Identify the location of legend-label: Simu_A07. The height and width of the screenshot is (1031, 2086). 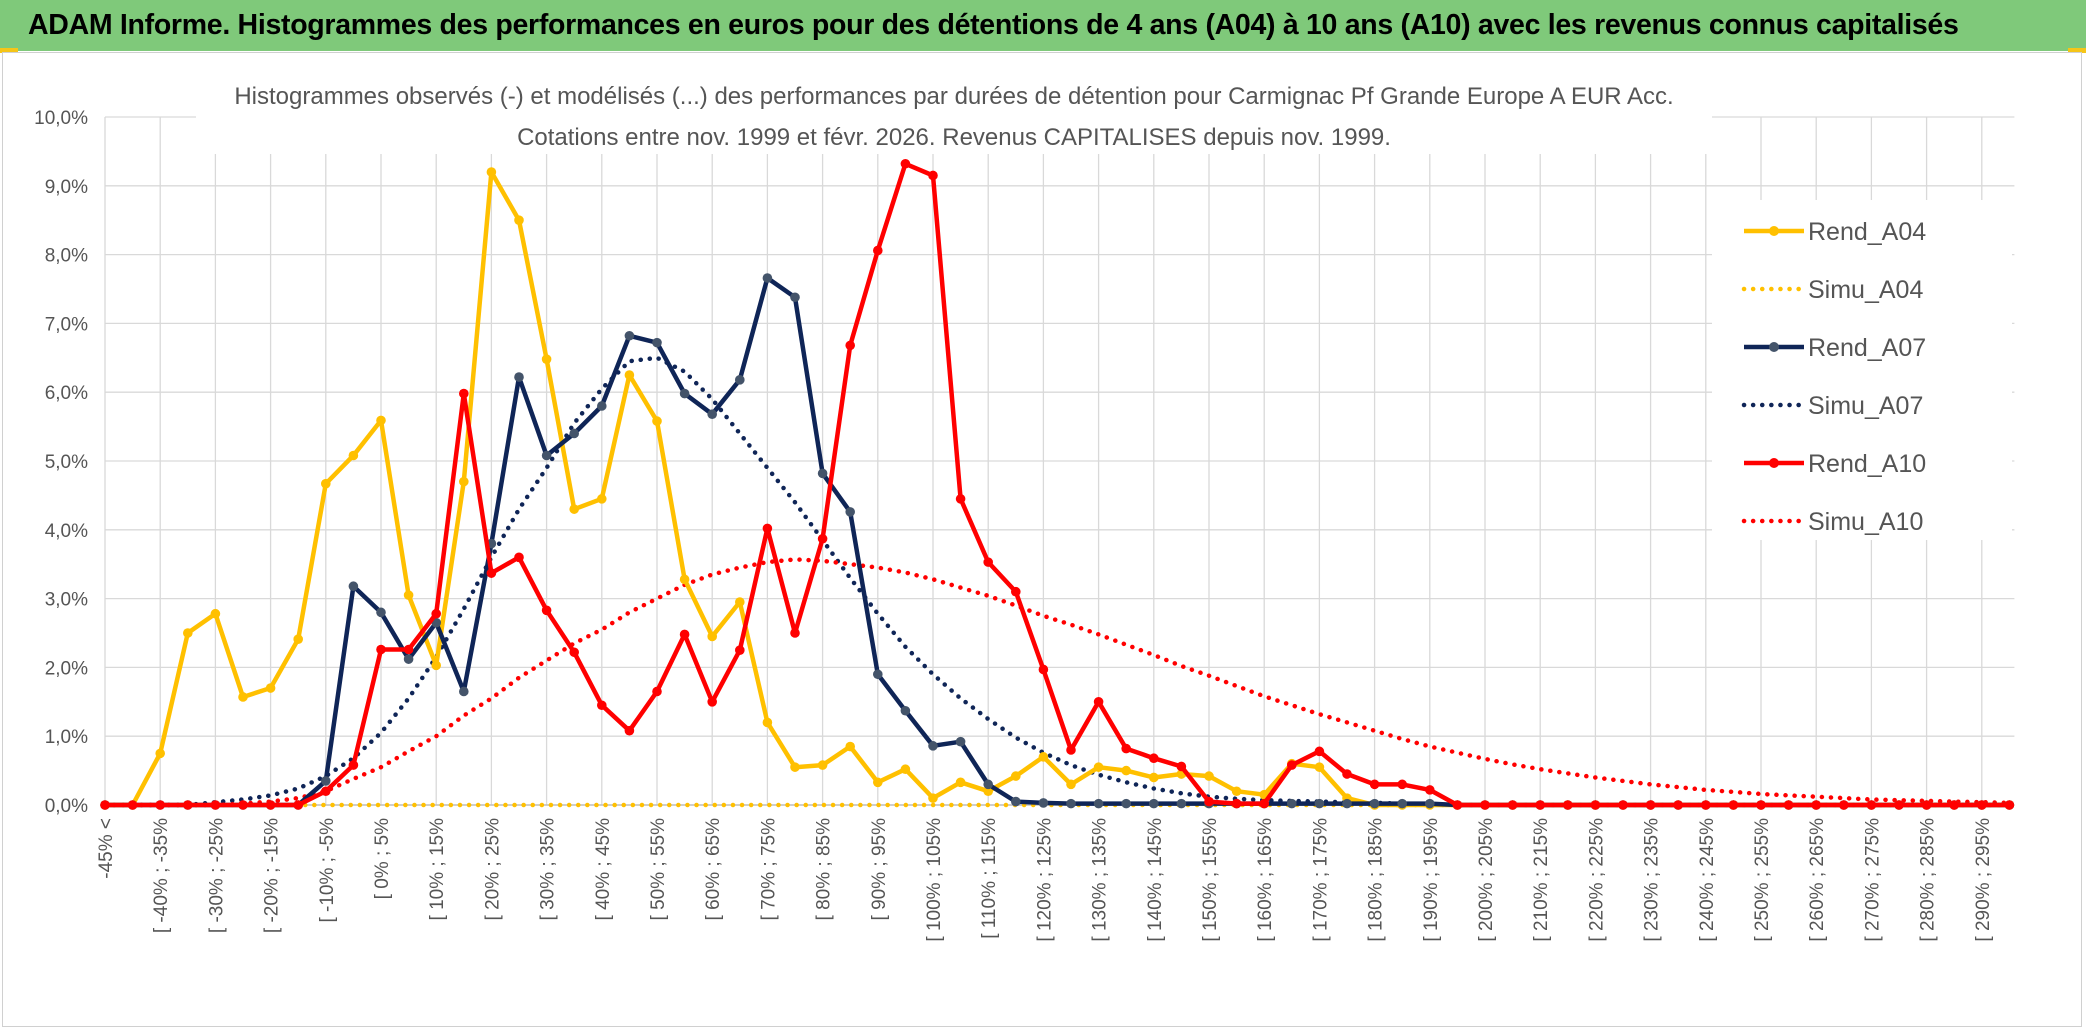
(1865, 406).